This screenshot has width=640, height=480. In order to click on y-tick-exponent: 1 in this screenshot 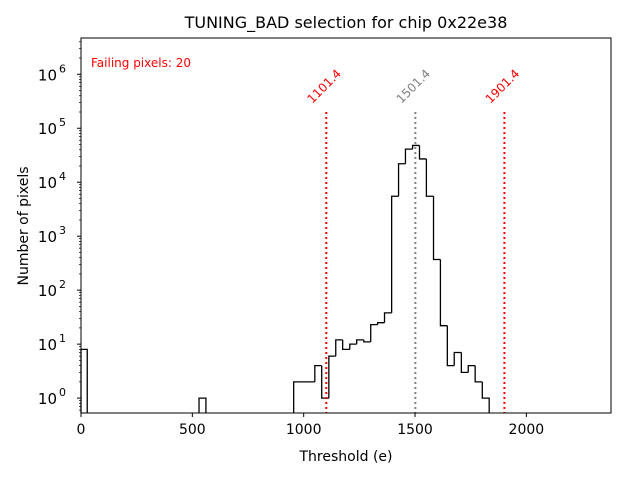, I will do `click(62, 338)`.